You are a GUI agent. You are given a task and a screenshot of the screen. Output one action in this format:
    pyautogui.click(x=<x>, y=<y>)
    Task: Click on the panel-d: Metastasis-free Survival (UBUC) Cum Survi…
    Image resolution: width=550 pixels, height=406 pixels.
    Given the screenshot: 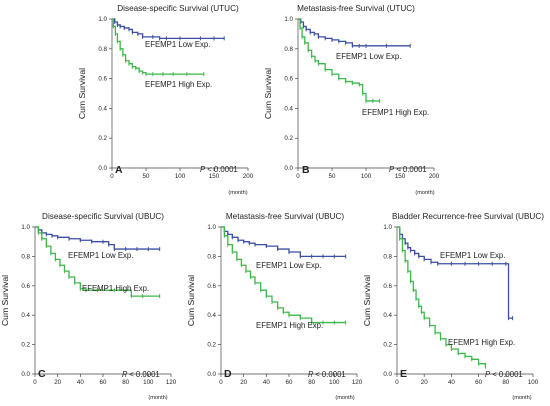 What is the action you would take?
    pyautogui.click(x=274, y=306)
    